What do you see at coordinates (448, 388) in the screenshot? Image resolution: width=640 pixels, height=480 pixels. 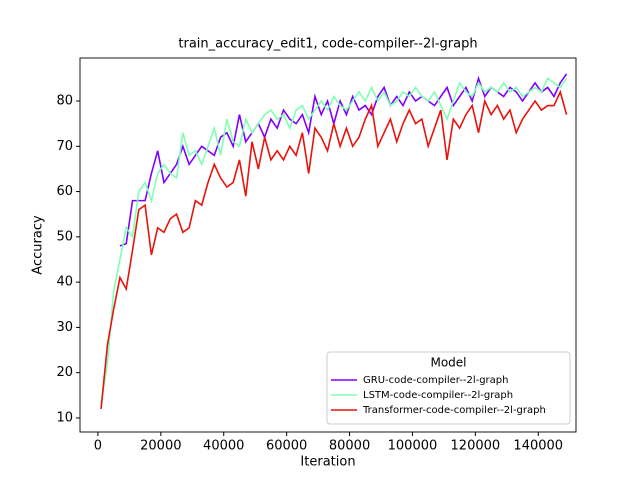 I see `legend-box` at bounding box center [448, 388].